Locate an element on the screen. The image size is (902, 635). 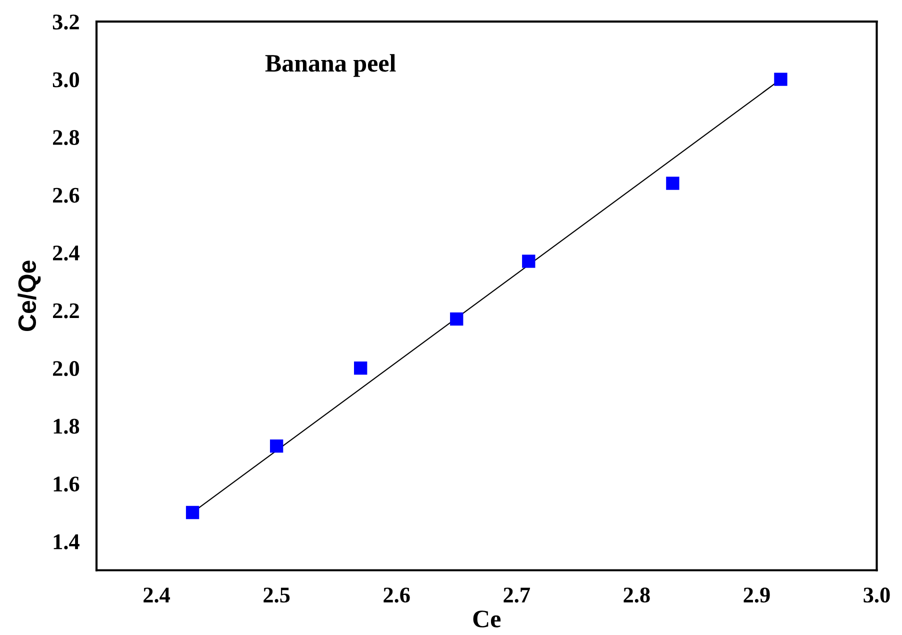
y-tick-label: 2.8 is located at coordinates (66, 138).